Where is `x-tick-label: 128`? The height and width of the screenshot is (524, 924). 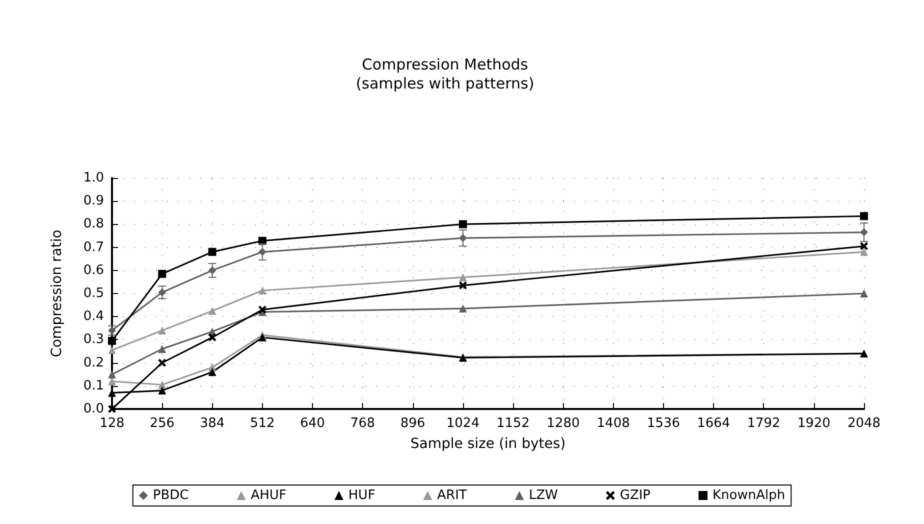
x-tick-label: 128 is located at coordinates (112, 423).